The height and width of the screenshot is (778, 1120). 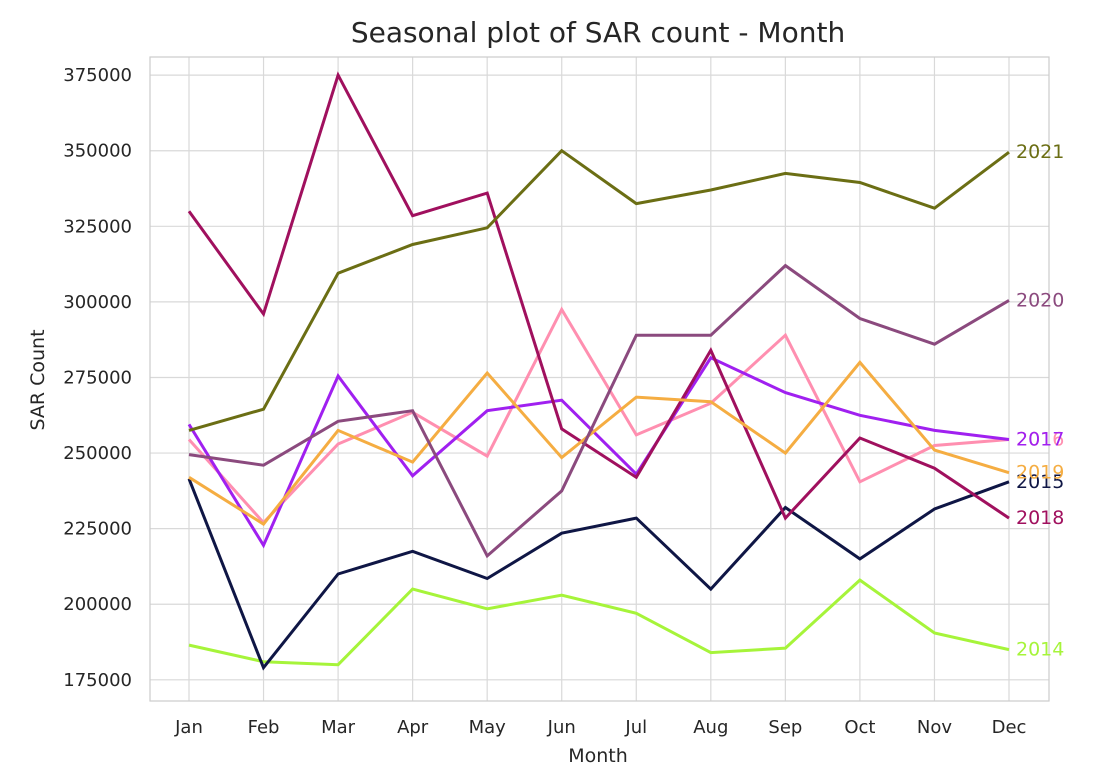 What do you see at coordinates (97, 226) in the screenshot?
I see `y-tick-label: 325000` at bounding box center [97, 226].